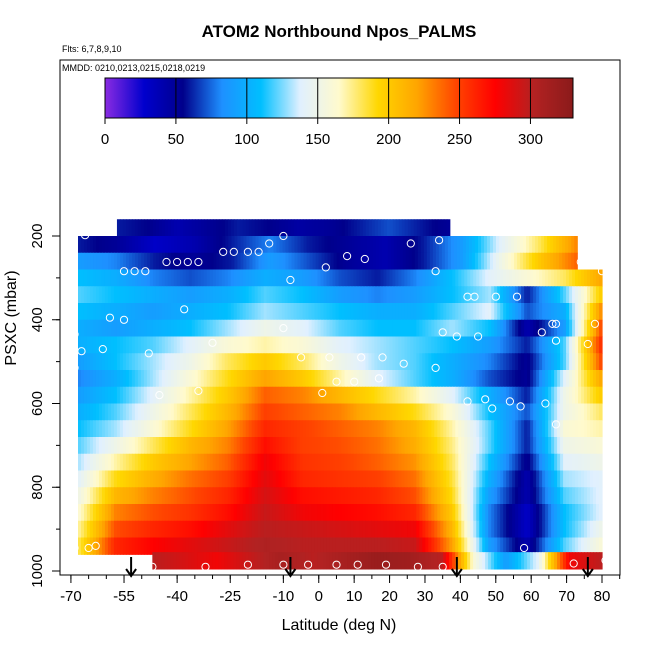  What do you see at coordinates (124, 596) in the screenshot?
I see `x-tick-label: -55` at bounding box center [124, 596].